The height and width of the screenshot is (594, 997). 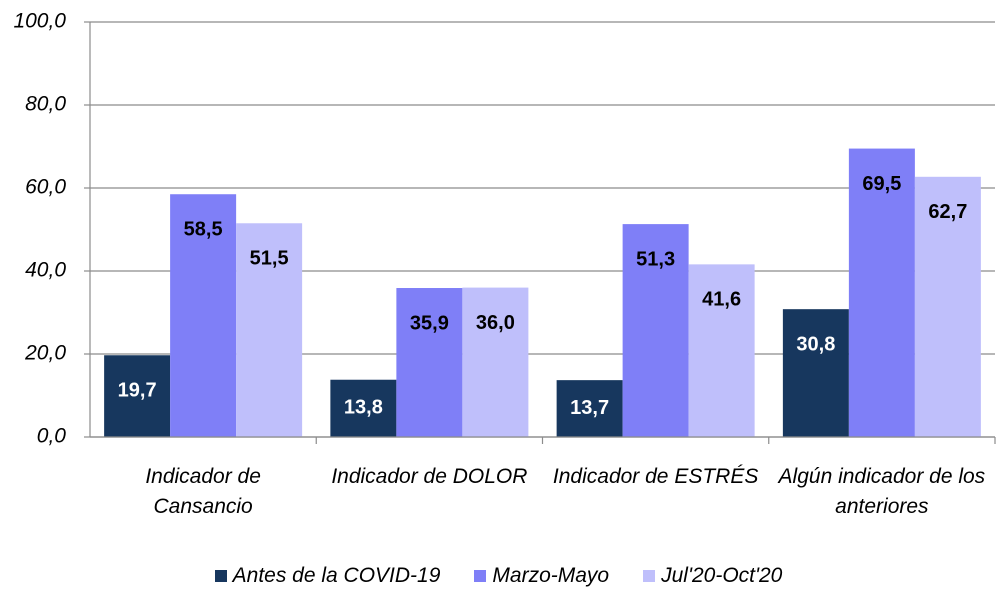 What do you see at coordinates (551, 575) in the screenshot?
I see `legend-label: Marzo-Mayo` at bounding box center [551, 575].